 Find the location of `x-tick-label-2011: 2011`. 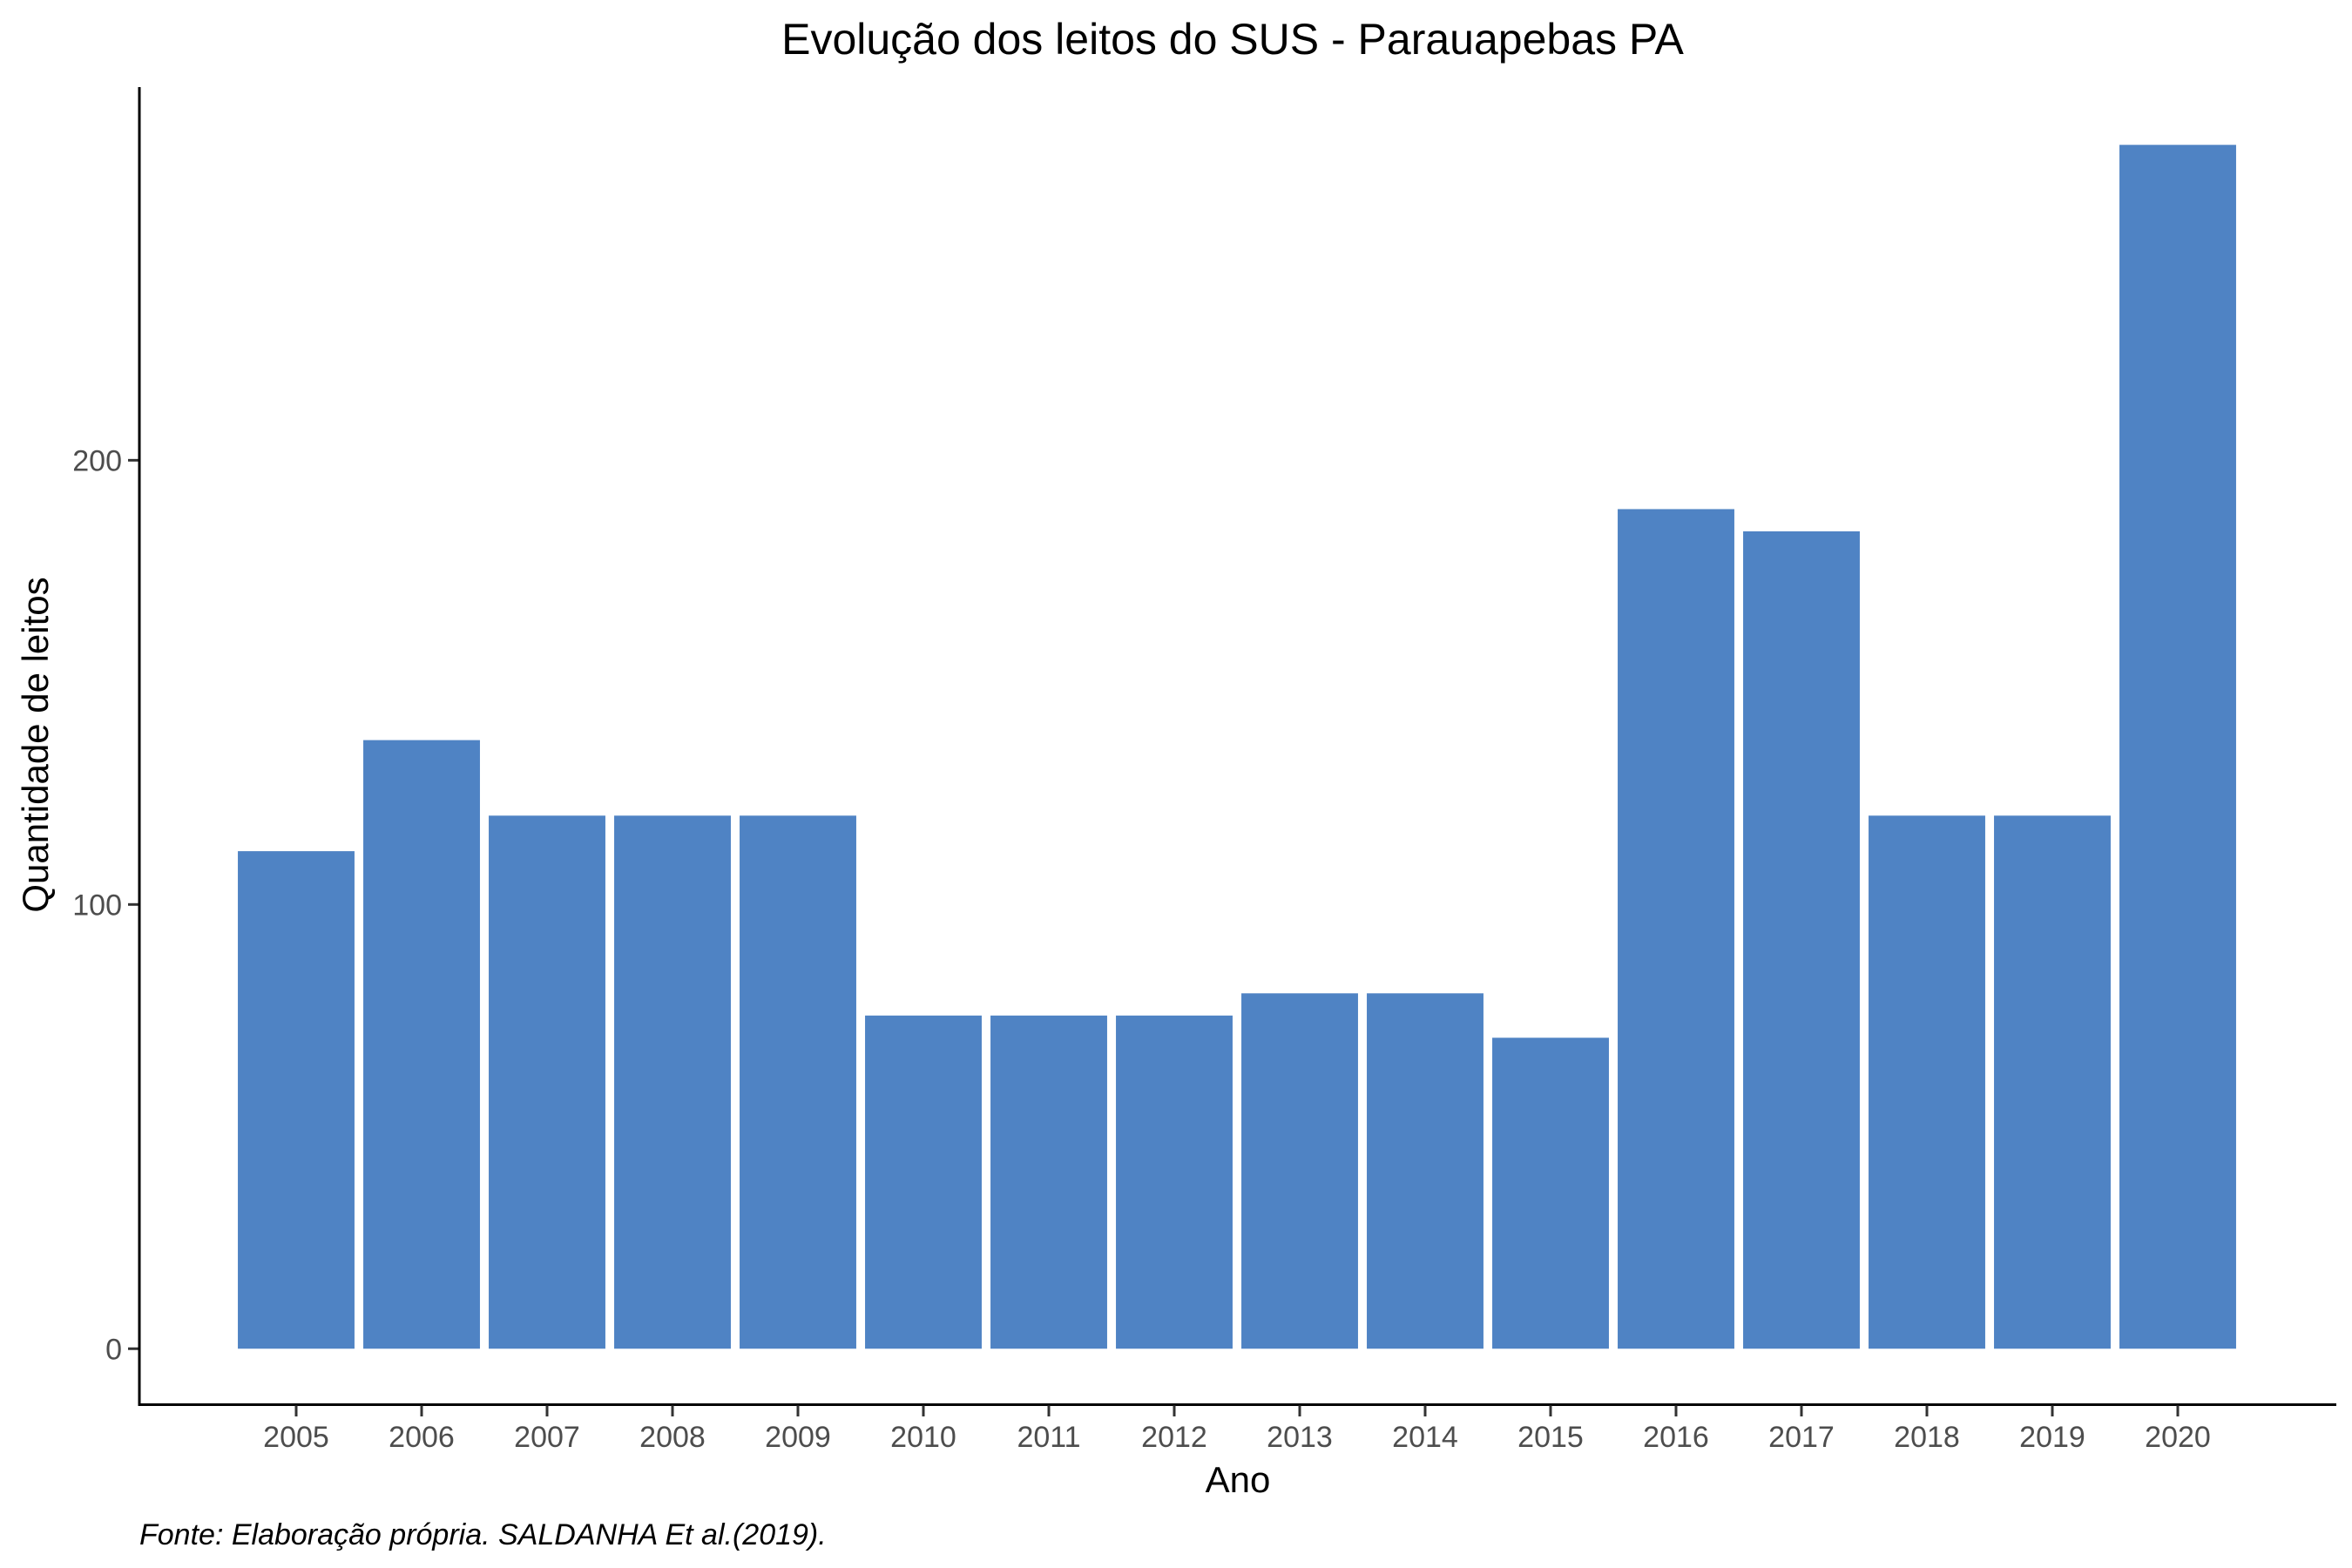

x-tick-label-2011: 2011 is located at coordinates (1048, 1438).